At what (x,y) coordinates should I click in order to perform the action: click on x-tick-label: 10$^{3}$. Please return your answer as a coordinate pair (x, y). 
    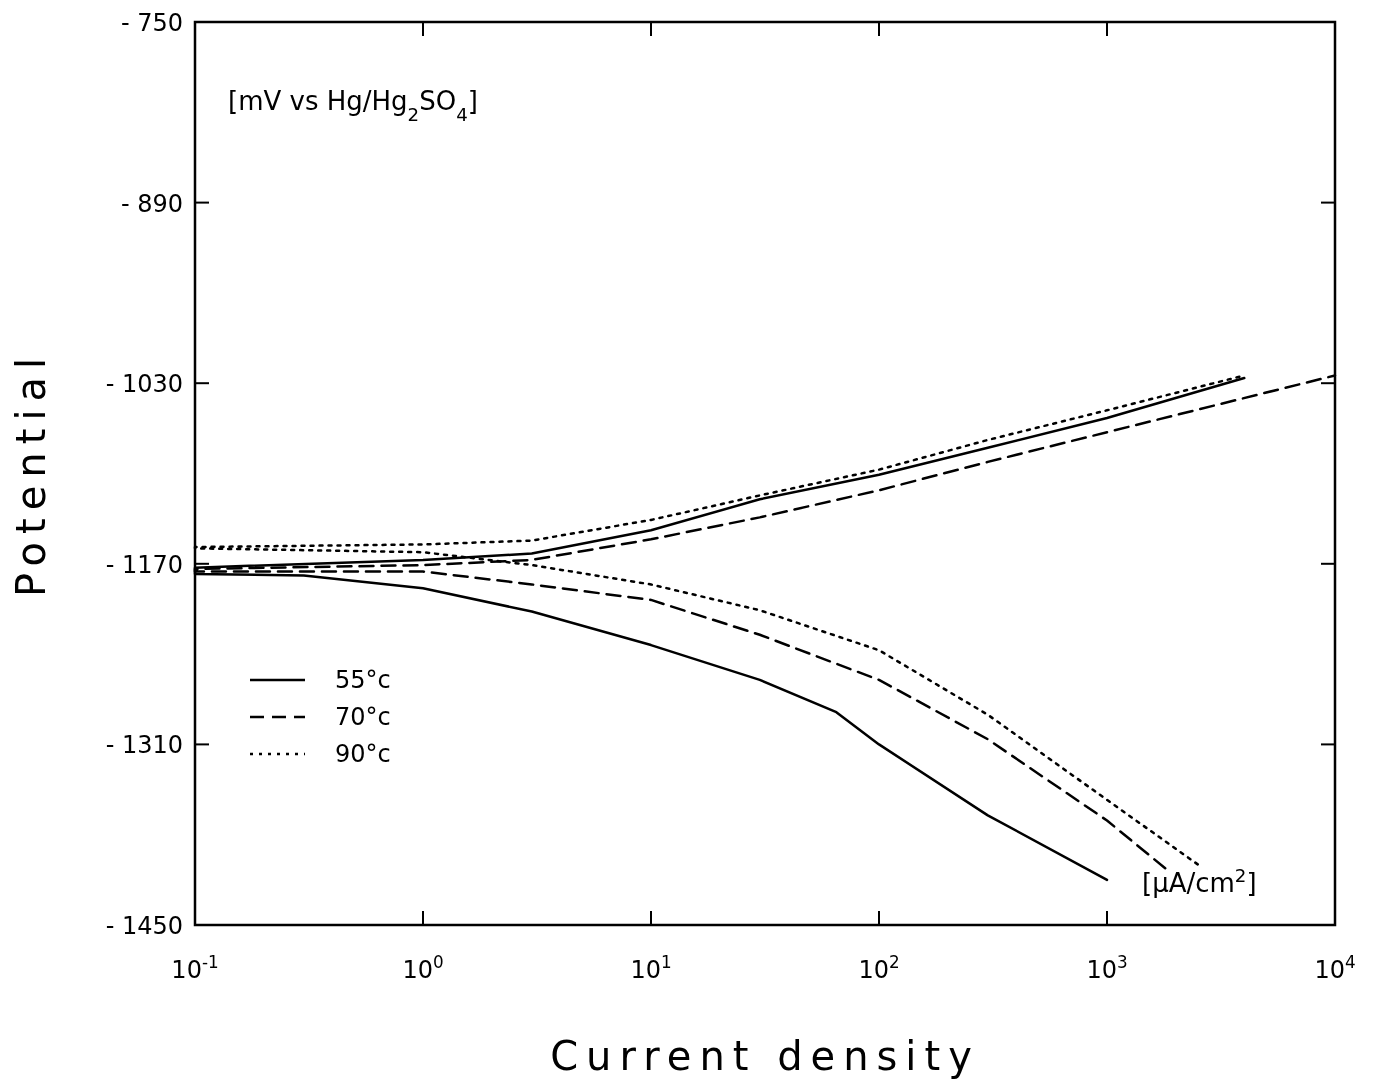
    Looking at the image, I should click on (1107, 968).